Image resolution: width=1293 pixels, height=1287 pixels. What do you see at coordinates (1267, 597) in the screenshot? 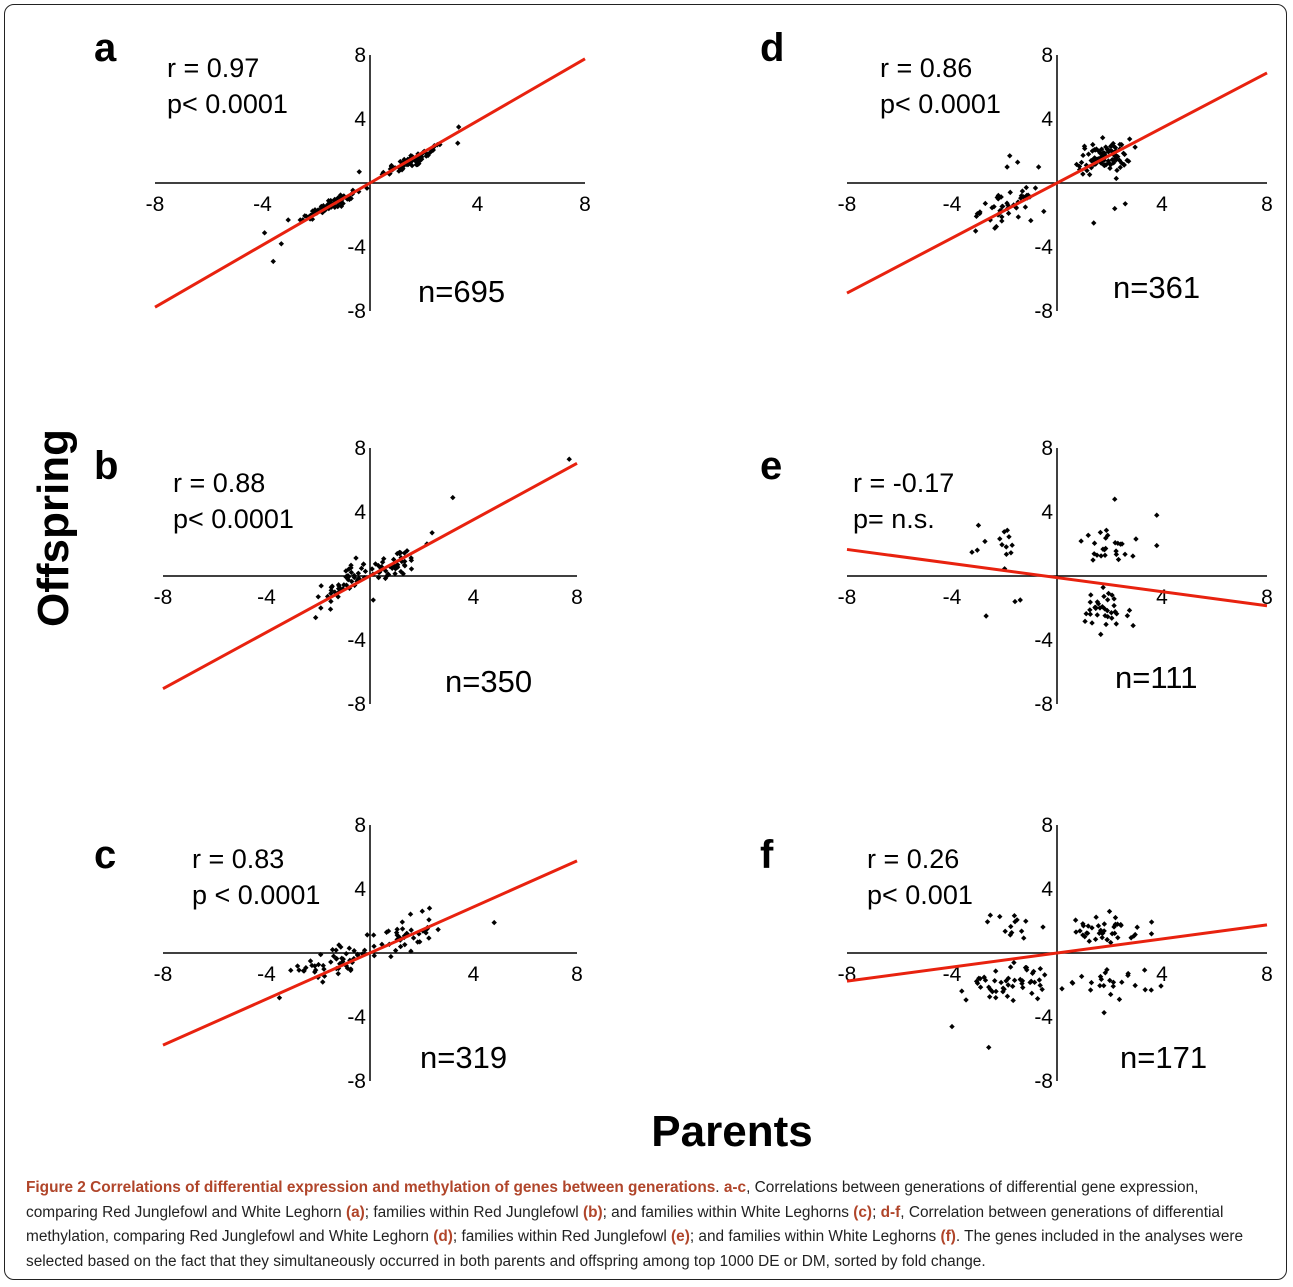
I see `x-tick-label: 8` at bounding box center [1267, 597].